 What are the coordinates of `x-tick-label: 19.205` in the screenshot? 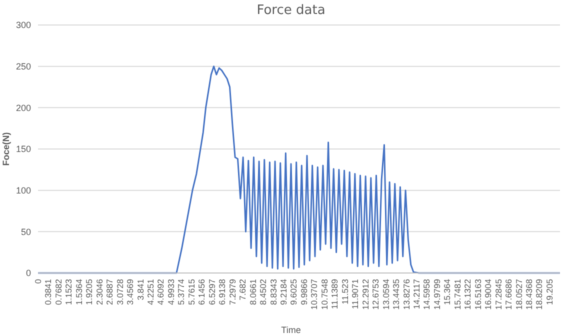 It's located at (549, 291).